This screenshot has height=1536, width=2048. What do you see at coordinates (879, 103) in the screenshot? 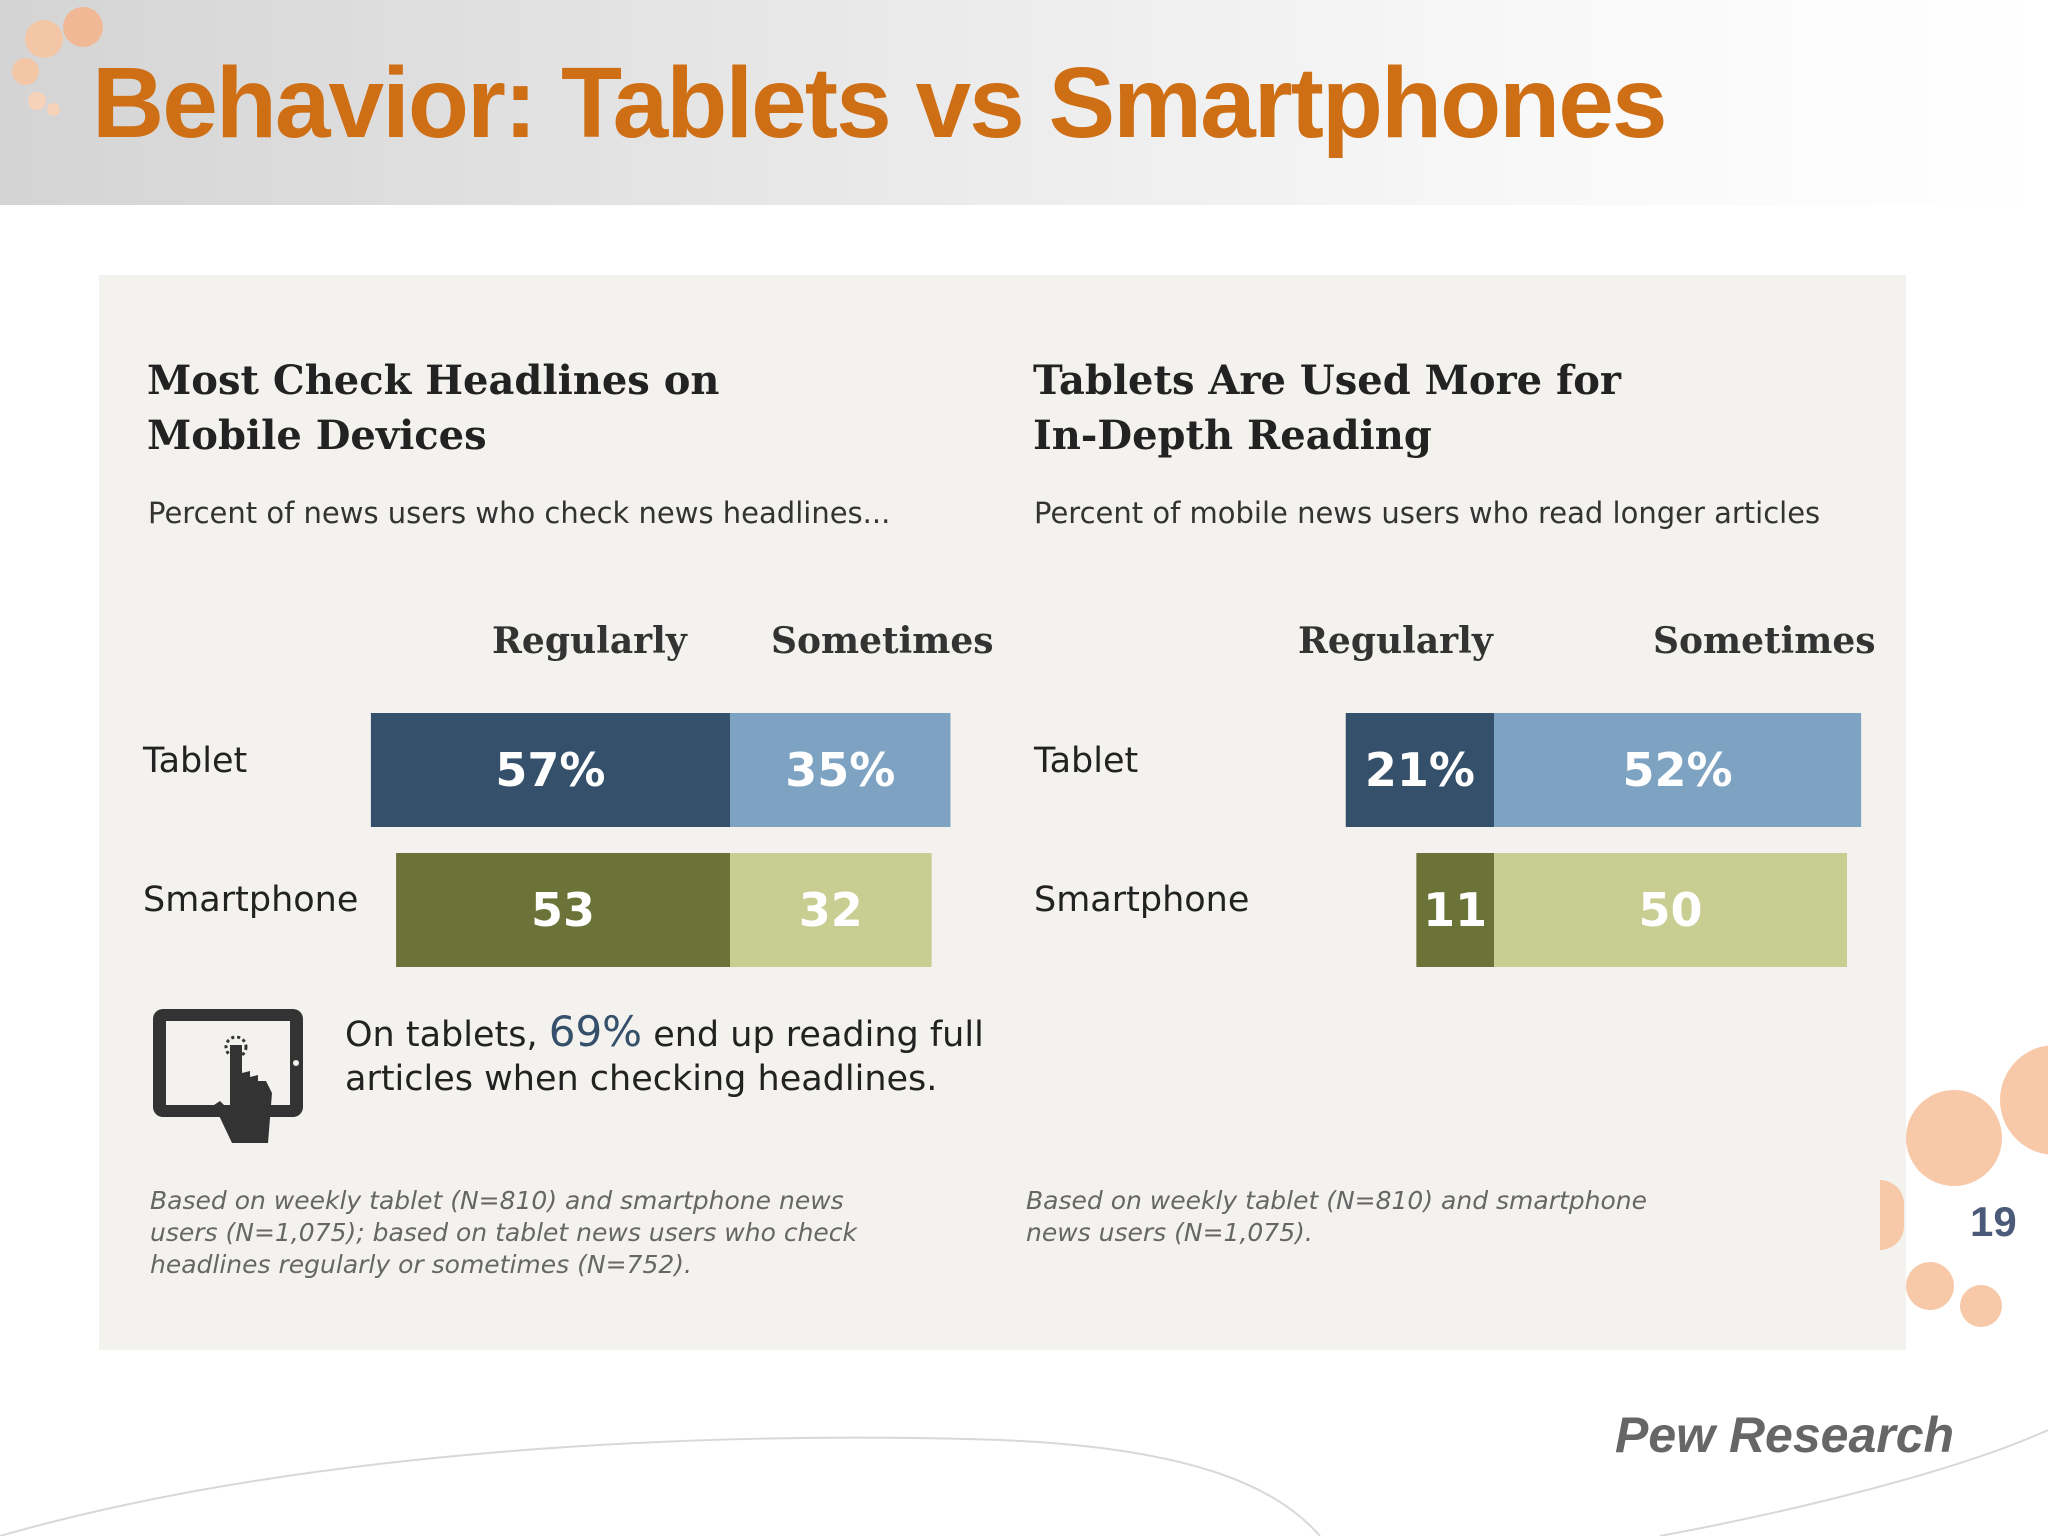
I see `slide-title: Behavior: Tablets vs Smartphones` at bounding box center [879, 103].